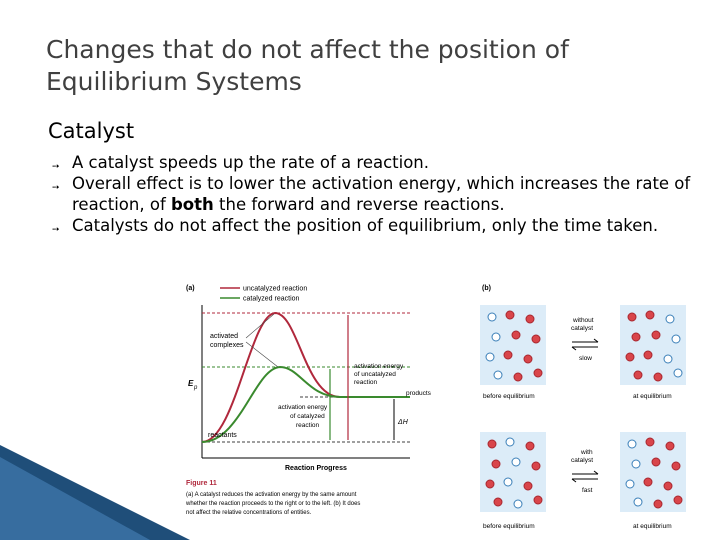  Describe the element at coordinates (307, 416) in the screenshot. I see `act-cat-label-2: of catalyzed` at that location.